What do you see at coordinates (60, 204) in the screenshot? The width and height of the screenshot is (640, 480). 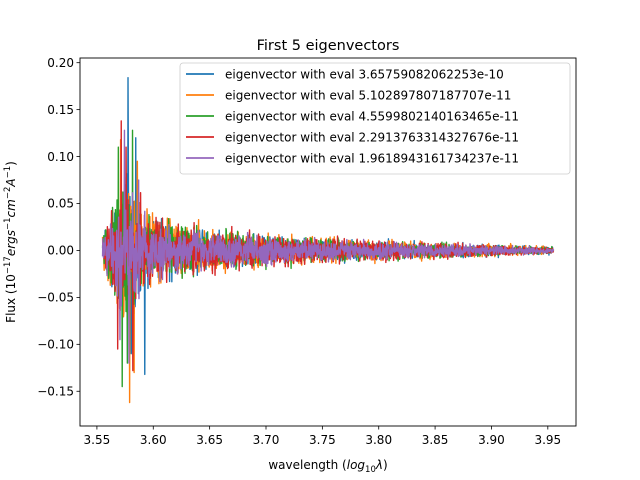 I see `y-tick-label: 0.05` at bounding box center [60, 204].